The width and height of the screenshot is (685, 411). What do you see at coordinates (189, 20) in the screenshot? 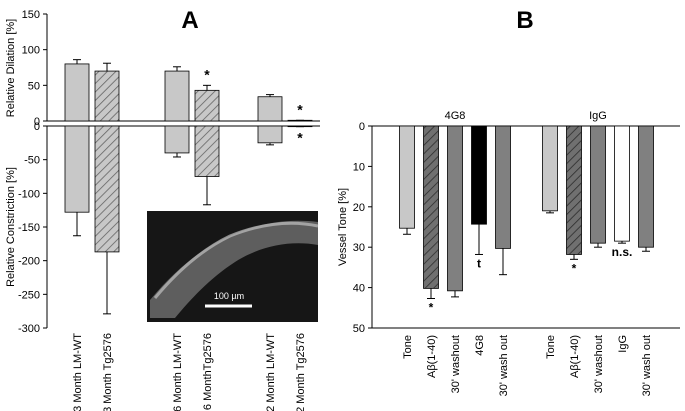
I see `panel-title: A` at bounding box center [189, 20].